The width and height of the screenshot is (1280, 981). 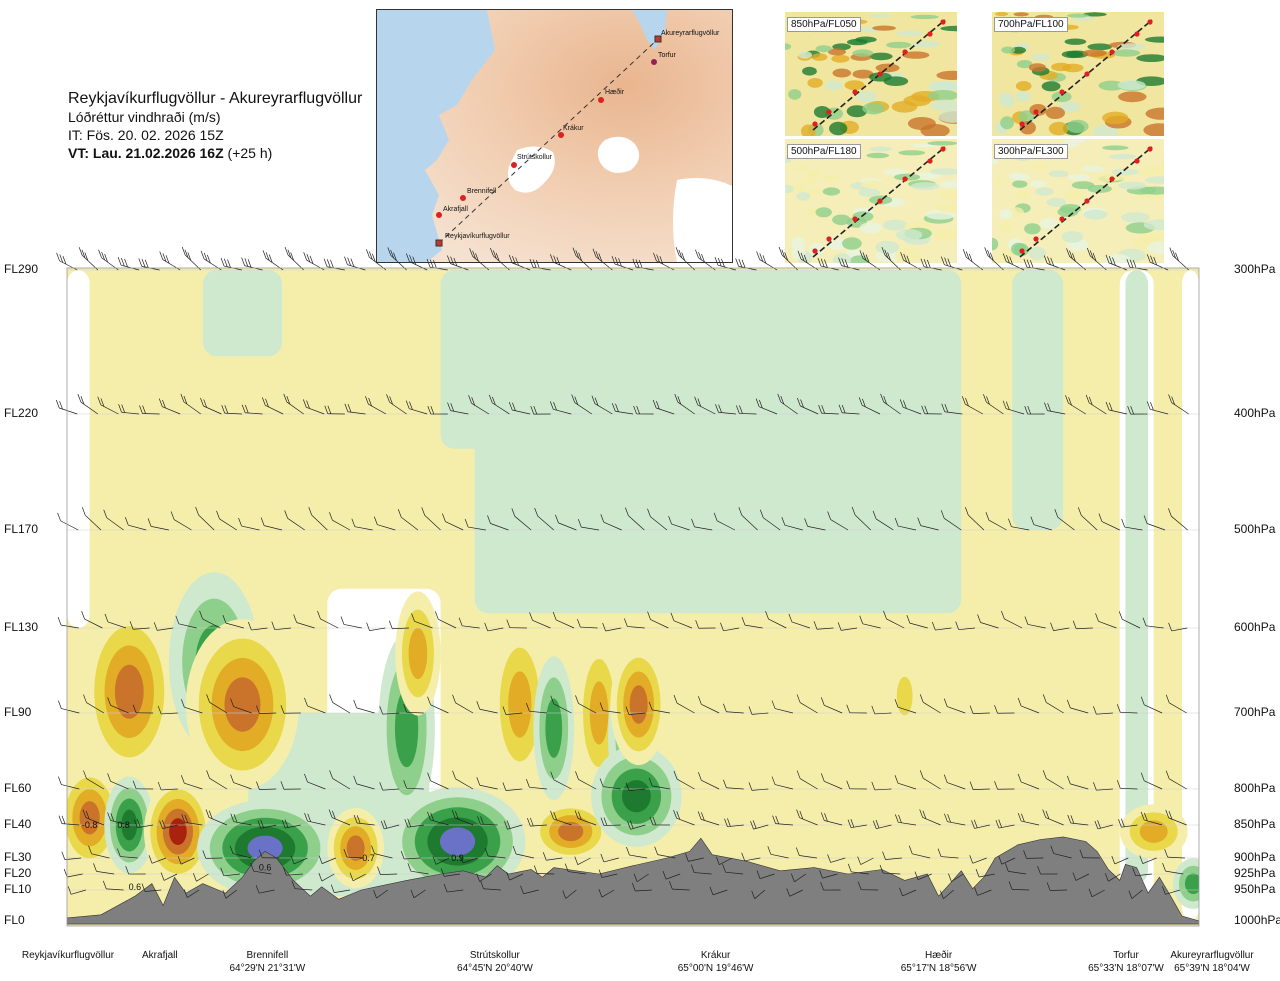 I want to click on terrain-profile, so click(x=633, y=880).